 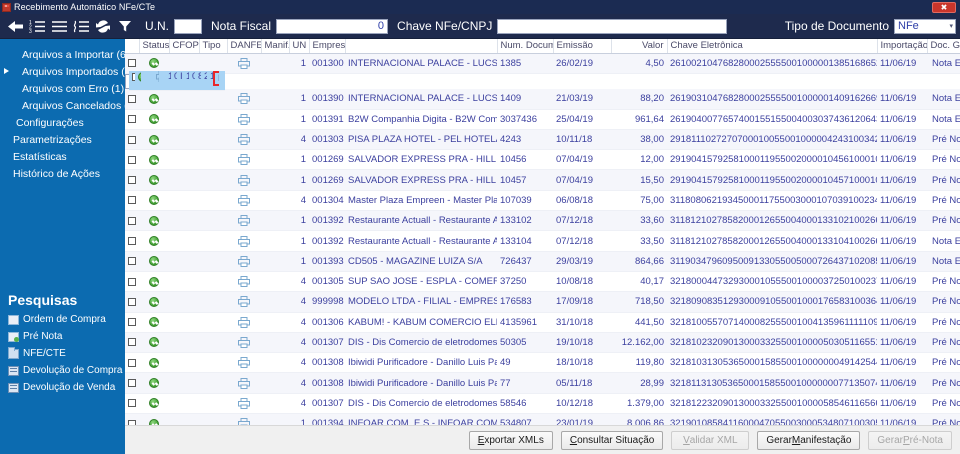 What do you see at coordinates (154, 46) in the screenshot?
I see `grid-col-status: Status` at bounding box center [154, 46].